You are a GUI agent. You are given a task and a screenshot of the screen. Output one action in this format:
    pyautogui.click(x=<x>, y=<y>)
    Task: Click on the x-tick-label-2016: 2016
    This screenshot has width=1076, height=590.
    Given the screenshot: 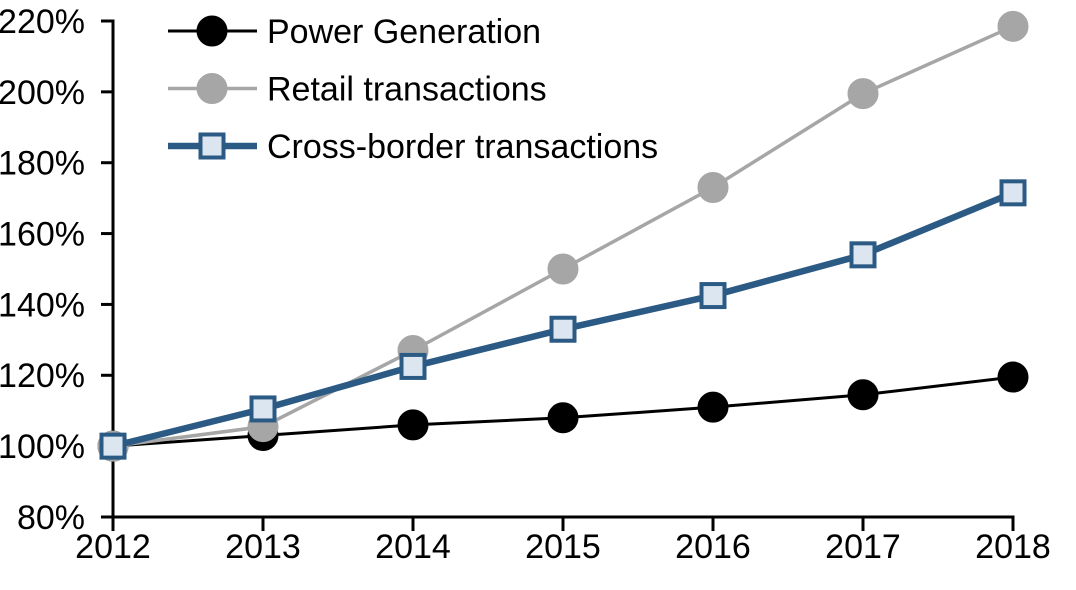 What is the action you would take?
    pyautogui.click(x=713, y=547)
    